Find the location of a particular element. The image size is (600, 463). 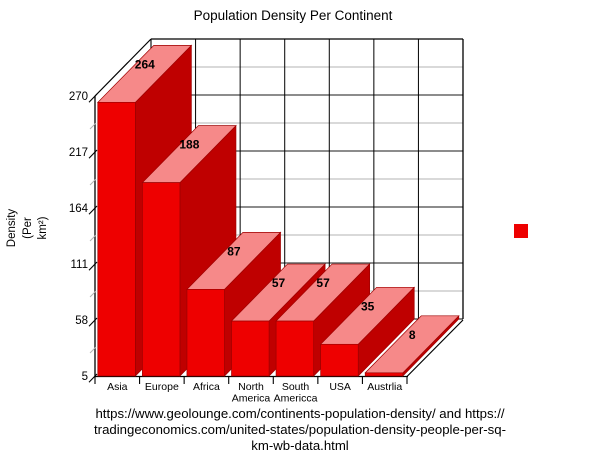

x-category-label: USA is located at coordinates (340, 387).